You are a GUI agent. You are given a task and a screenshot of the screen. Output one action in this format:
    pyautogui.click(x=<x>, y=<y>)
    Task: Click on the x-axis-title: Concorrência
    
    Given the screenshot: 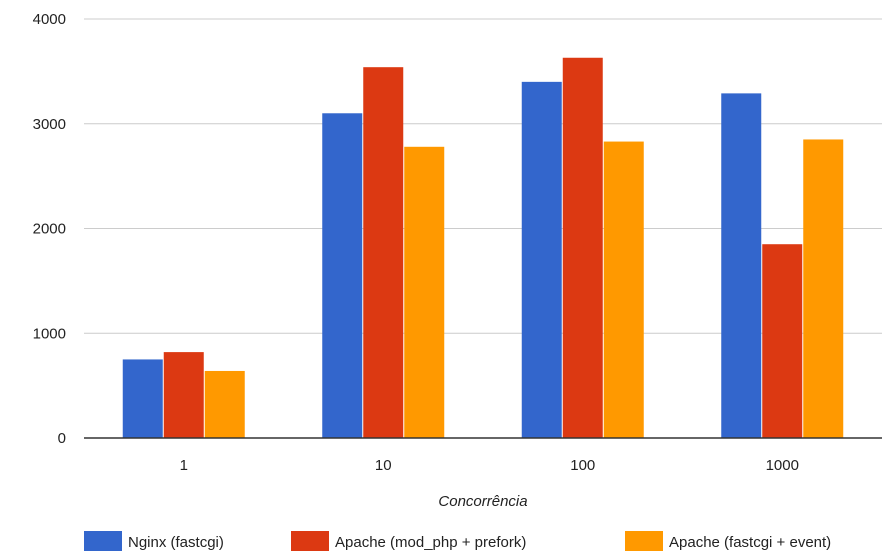 What is the action you would take?
    pyautogui.click(x=482, y=501)
    